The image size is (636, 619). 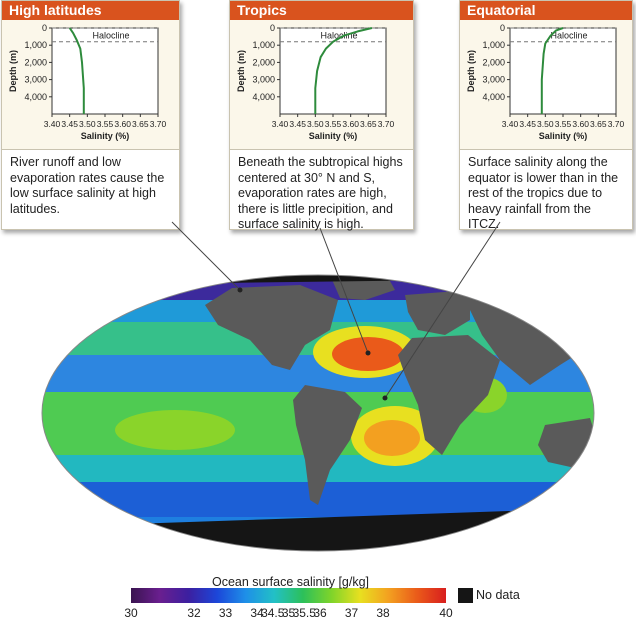 I want to click on colorbar-tick-label: 38, so click(x=383, y=612).